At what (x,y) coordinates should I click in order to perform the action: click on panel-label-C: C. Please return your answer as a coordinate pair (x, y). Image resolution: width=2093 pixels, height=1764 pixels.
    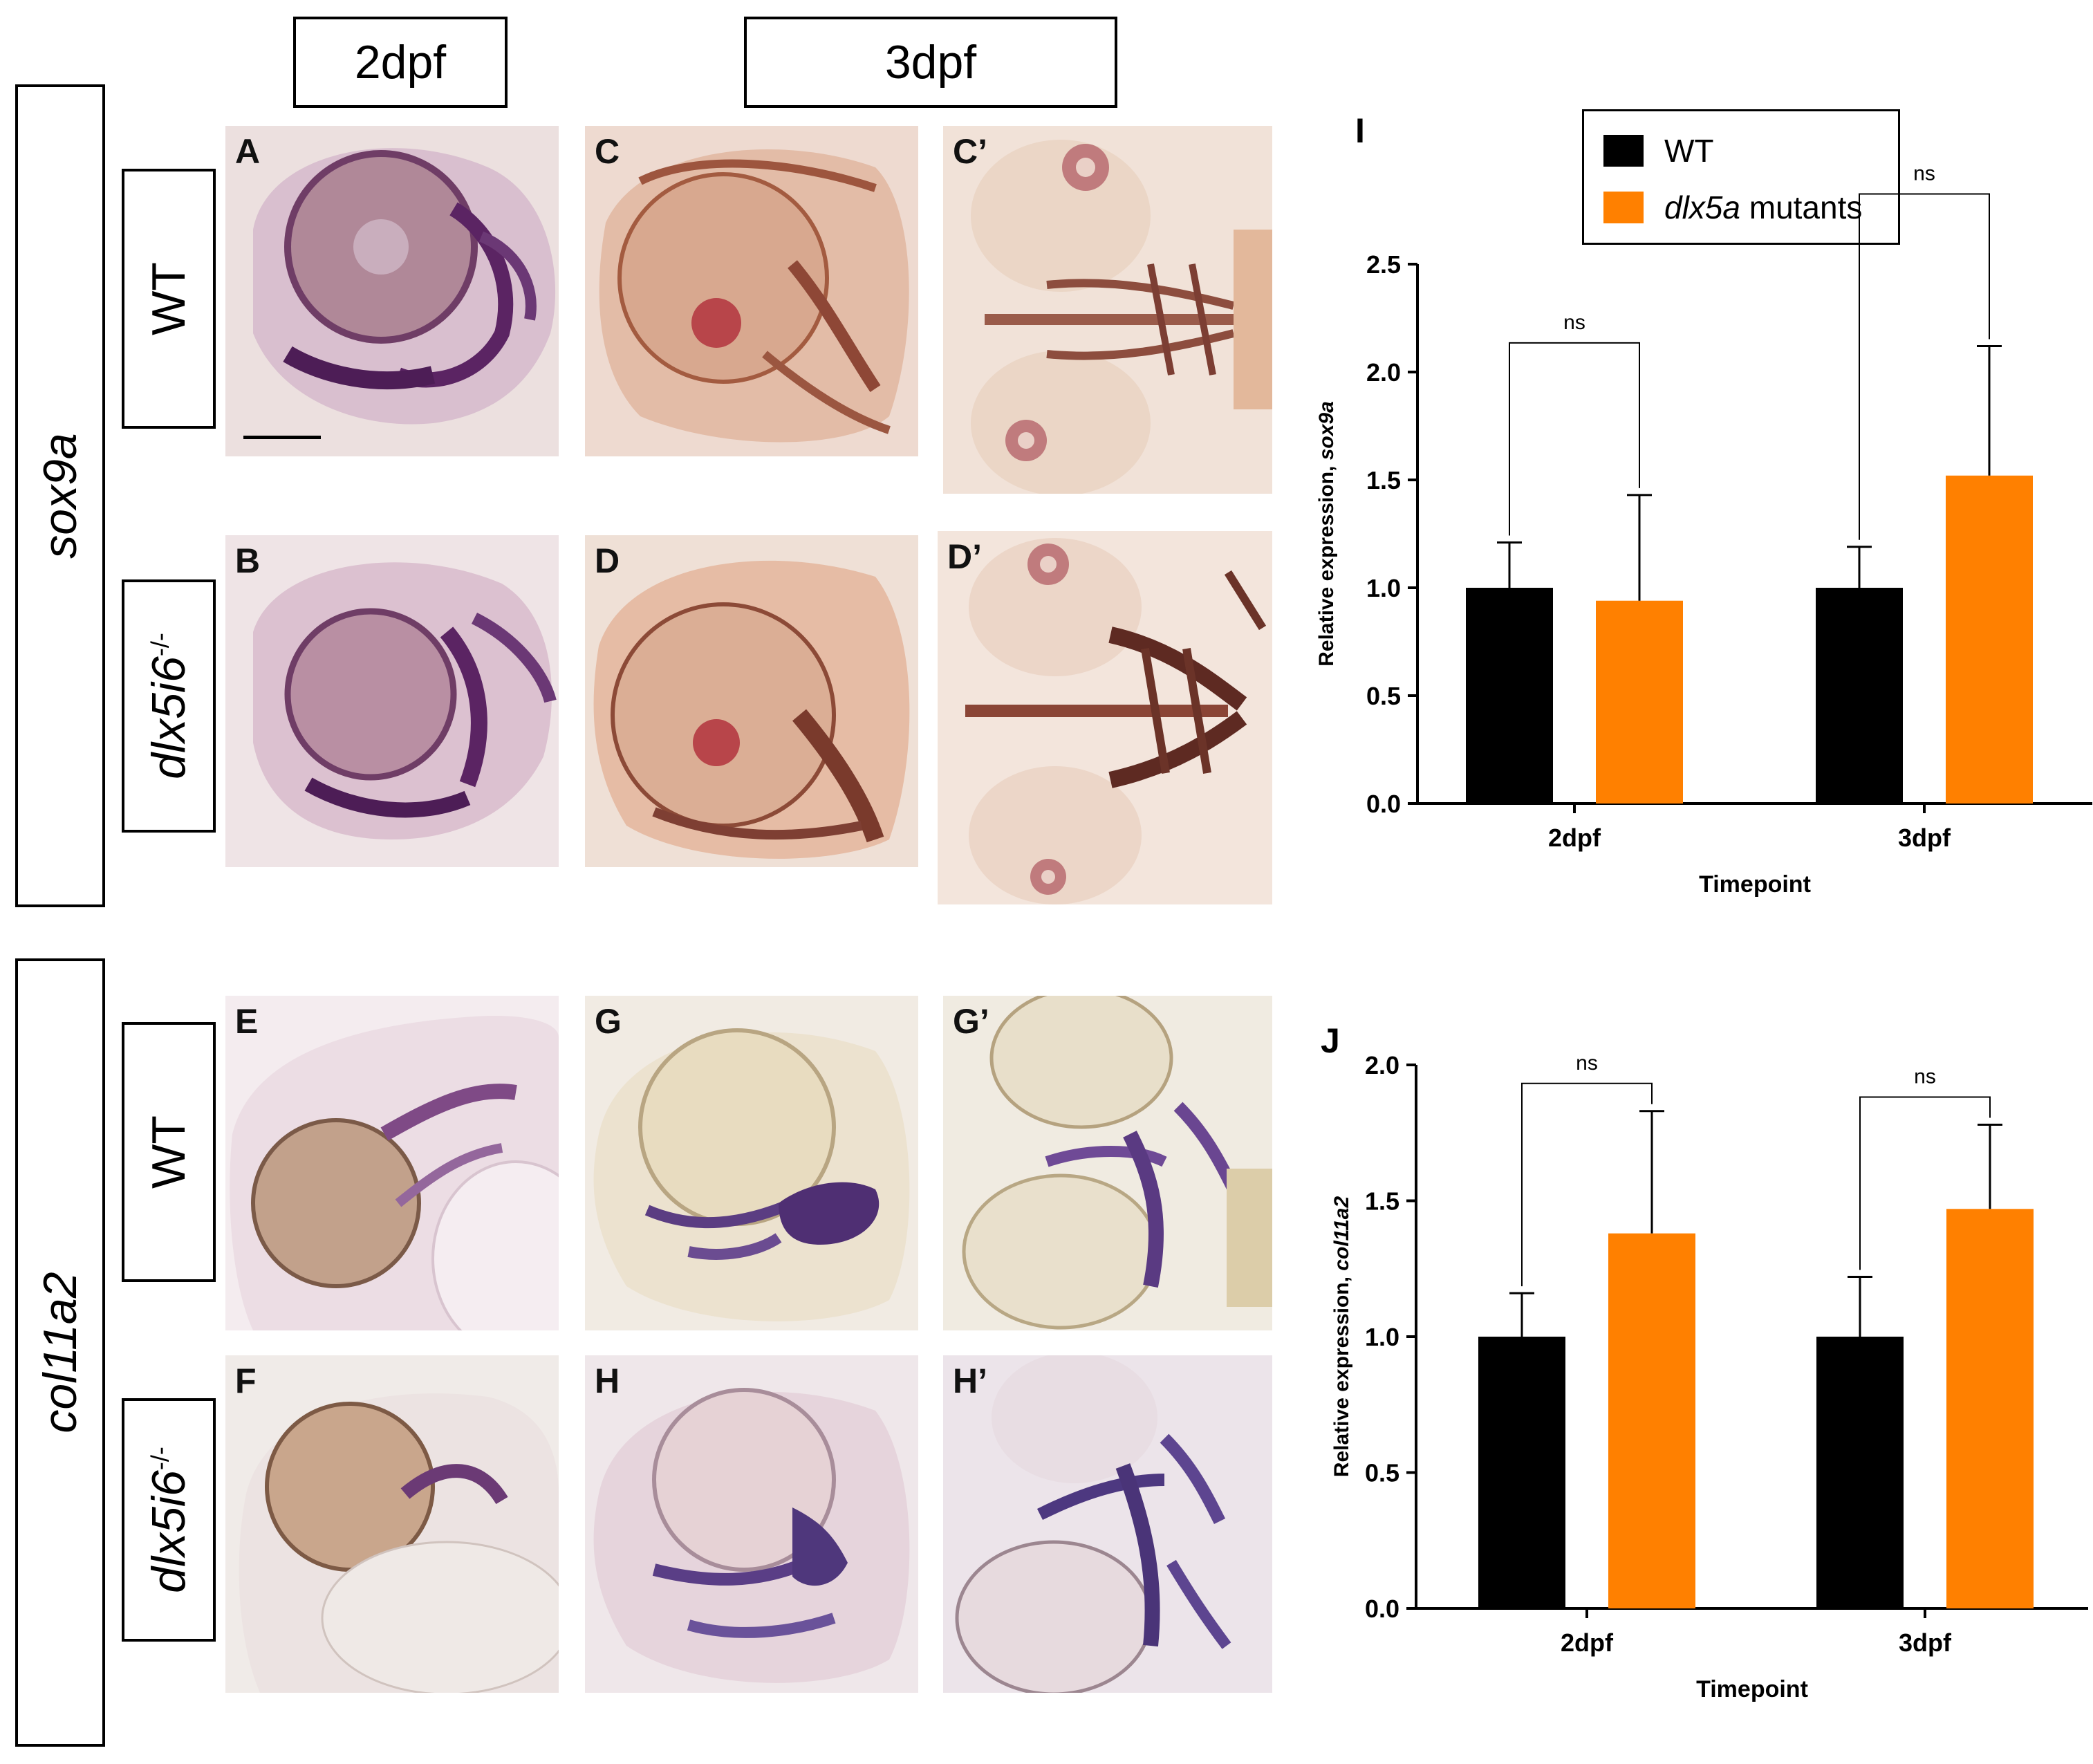
    Looking at the image, I should click on (607, 151).